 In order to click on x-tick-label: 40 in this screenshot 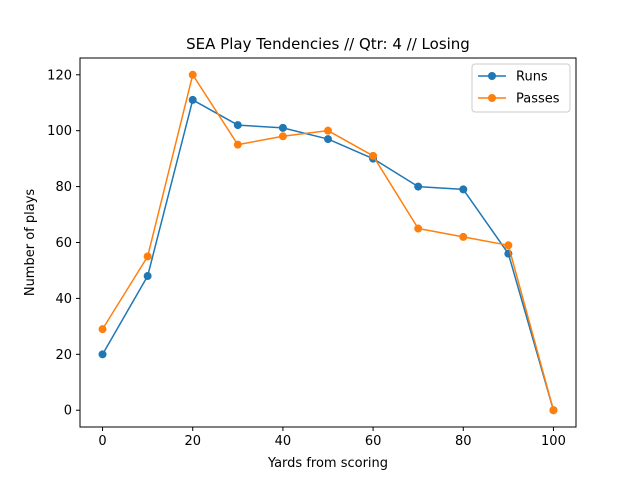, I will do `click(283, 441)`.